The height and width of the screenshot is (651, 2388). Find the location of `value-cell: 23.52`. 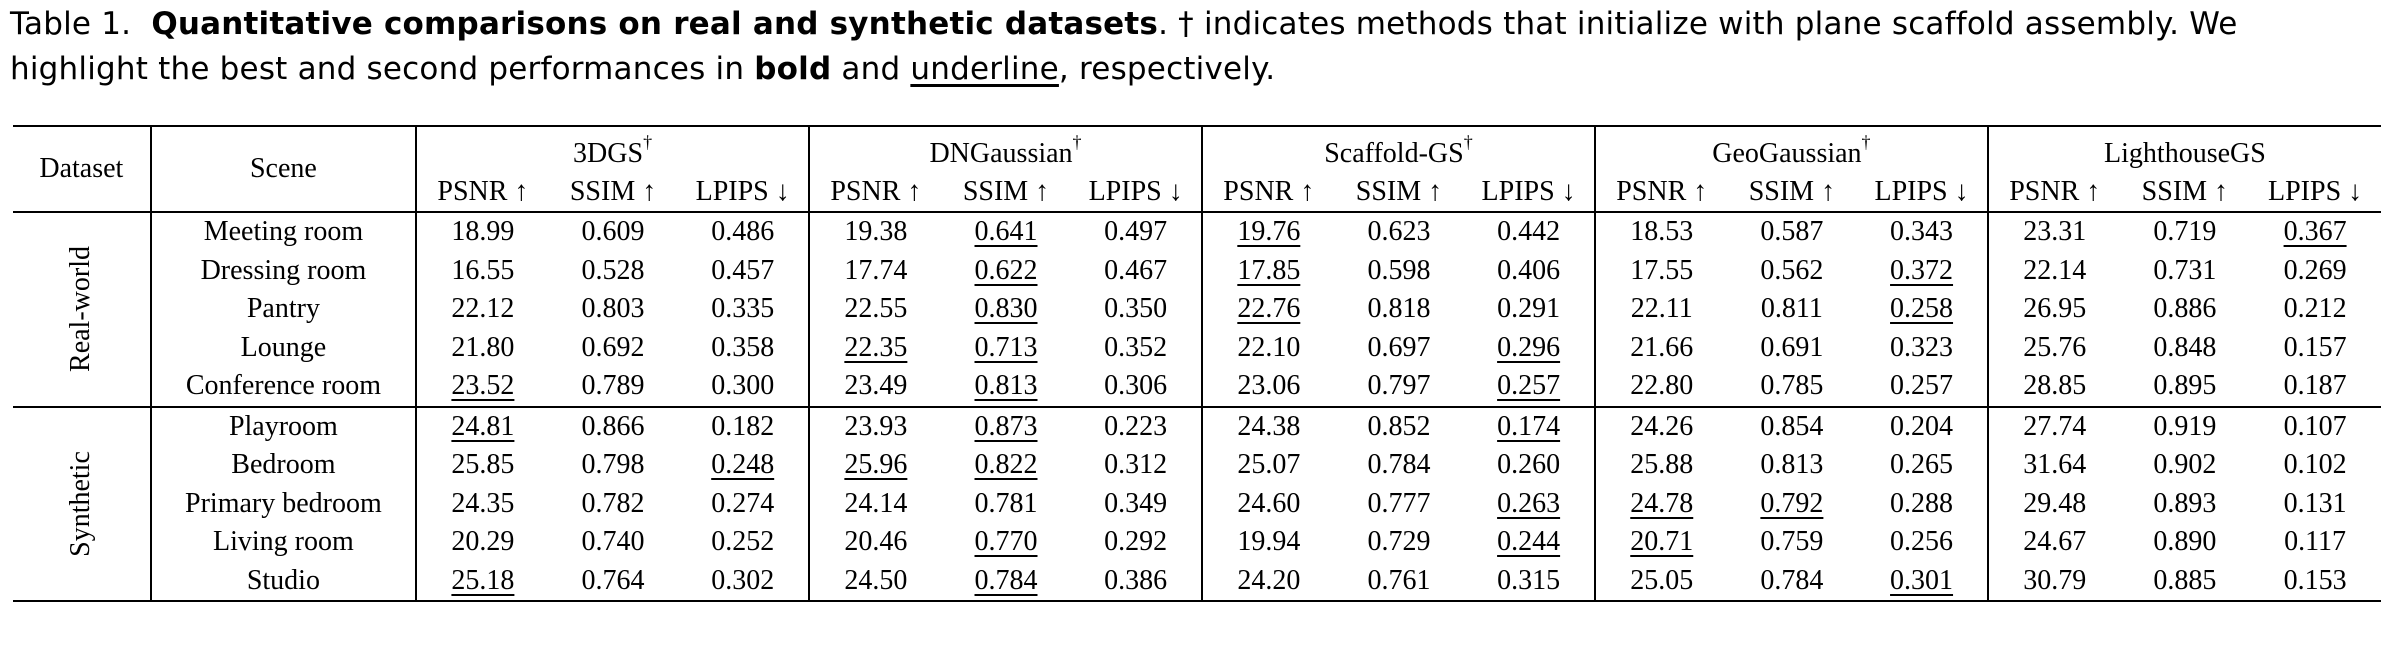

value-cell: 23.52 is located at coordinates (482, 387).